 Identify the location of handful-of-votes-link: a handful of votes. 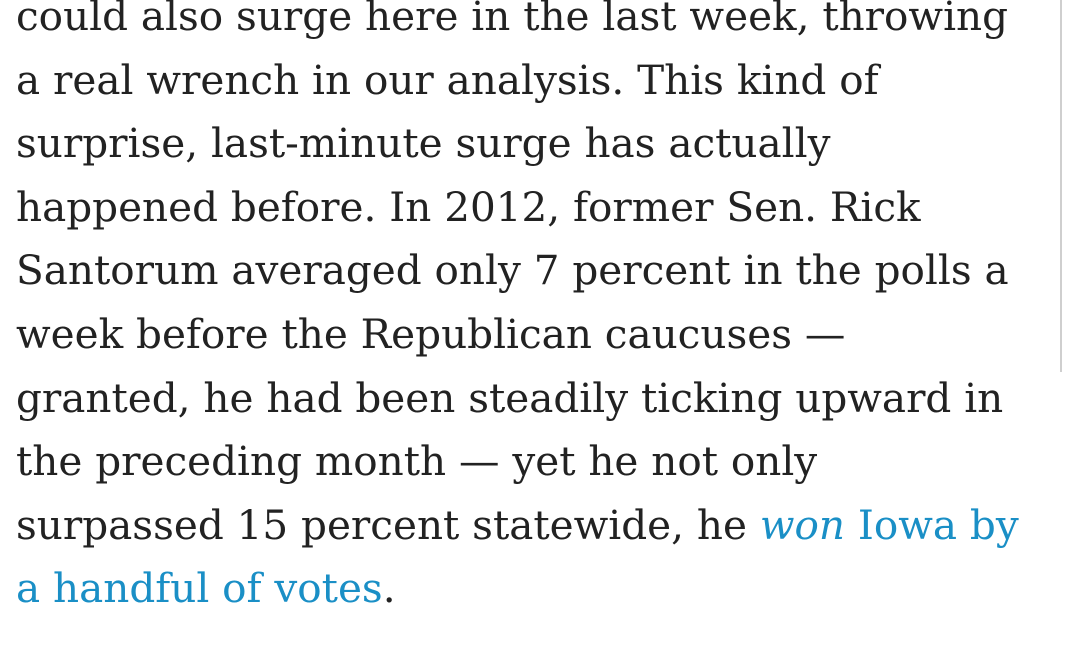
(199, 588).